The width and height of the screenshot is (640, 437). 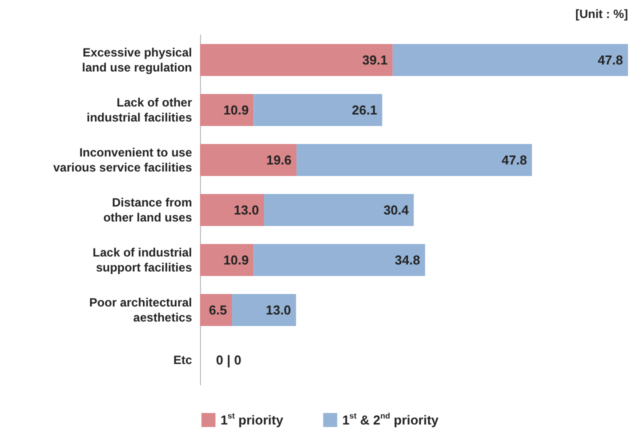 I want to click on y-tick-label: Excessive physical land use regulation, so click(x=137, y=60).